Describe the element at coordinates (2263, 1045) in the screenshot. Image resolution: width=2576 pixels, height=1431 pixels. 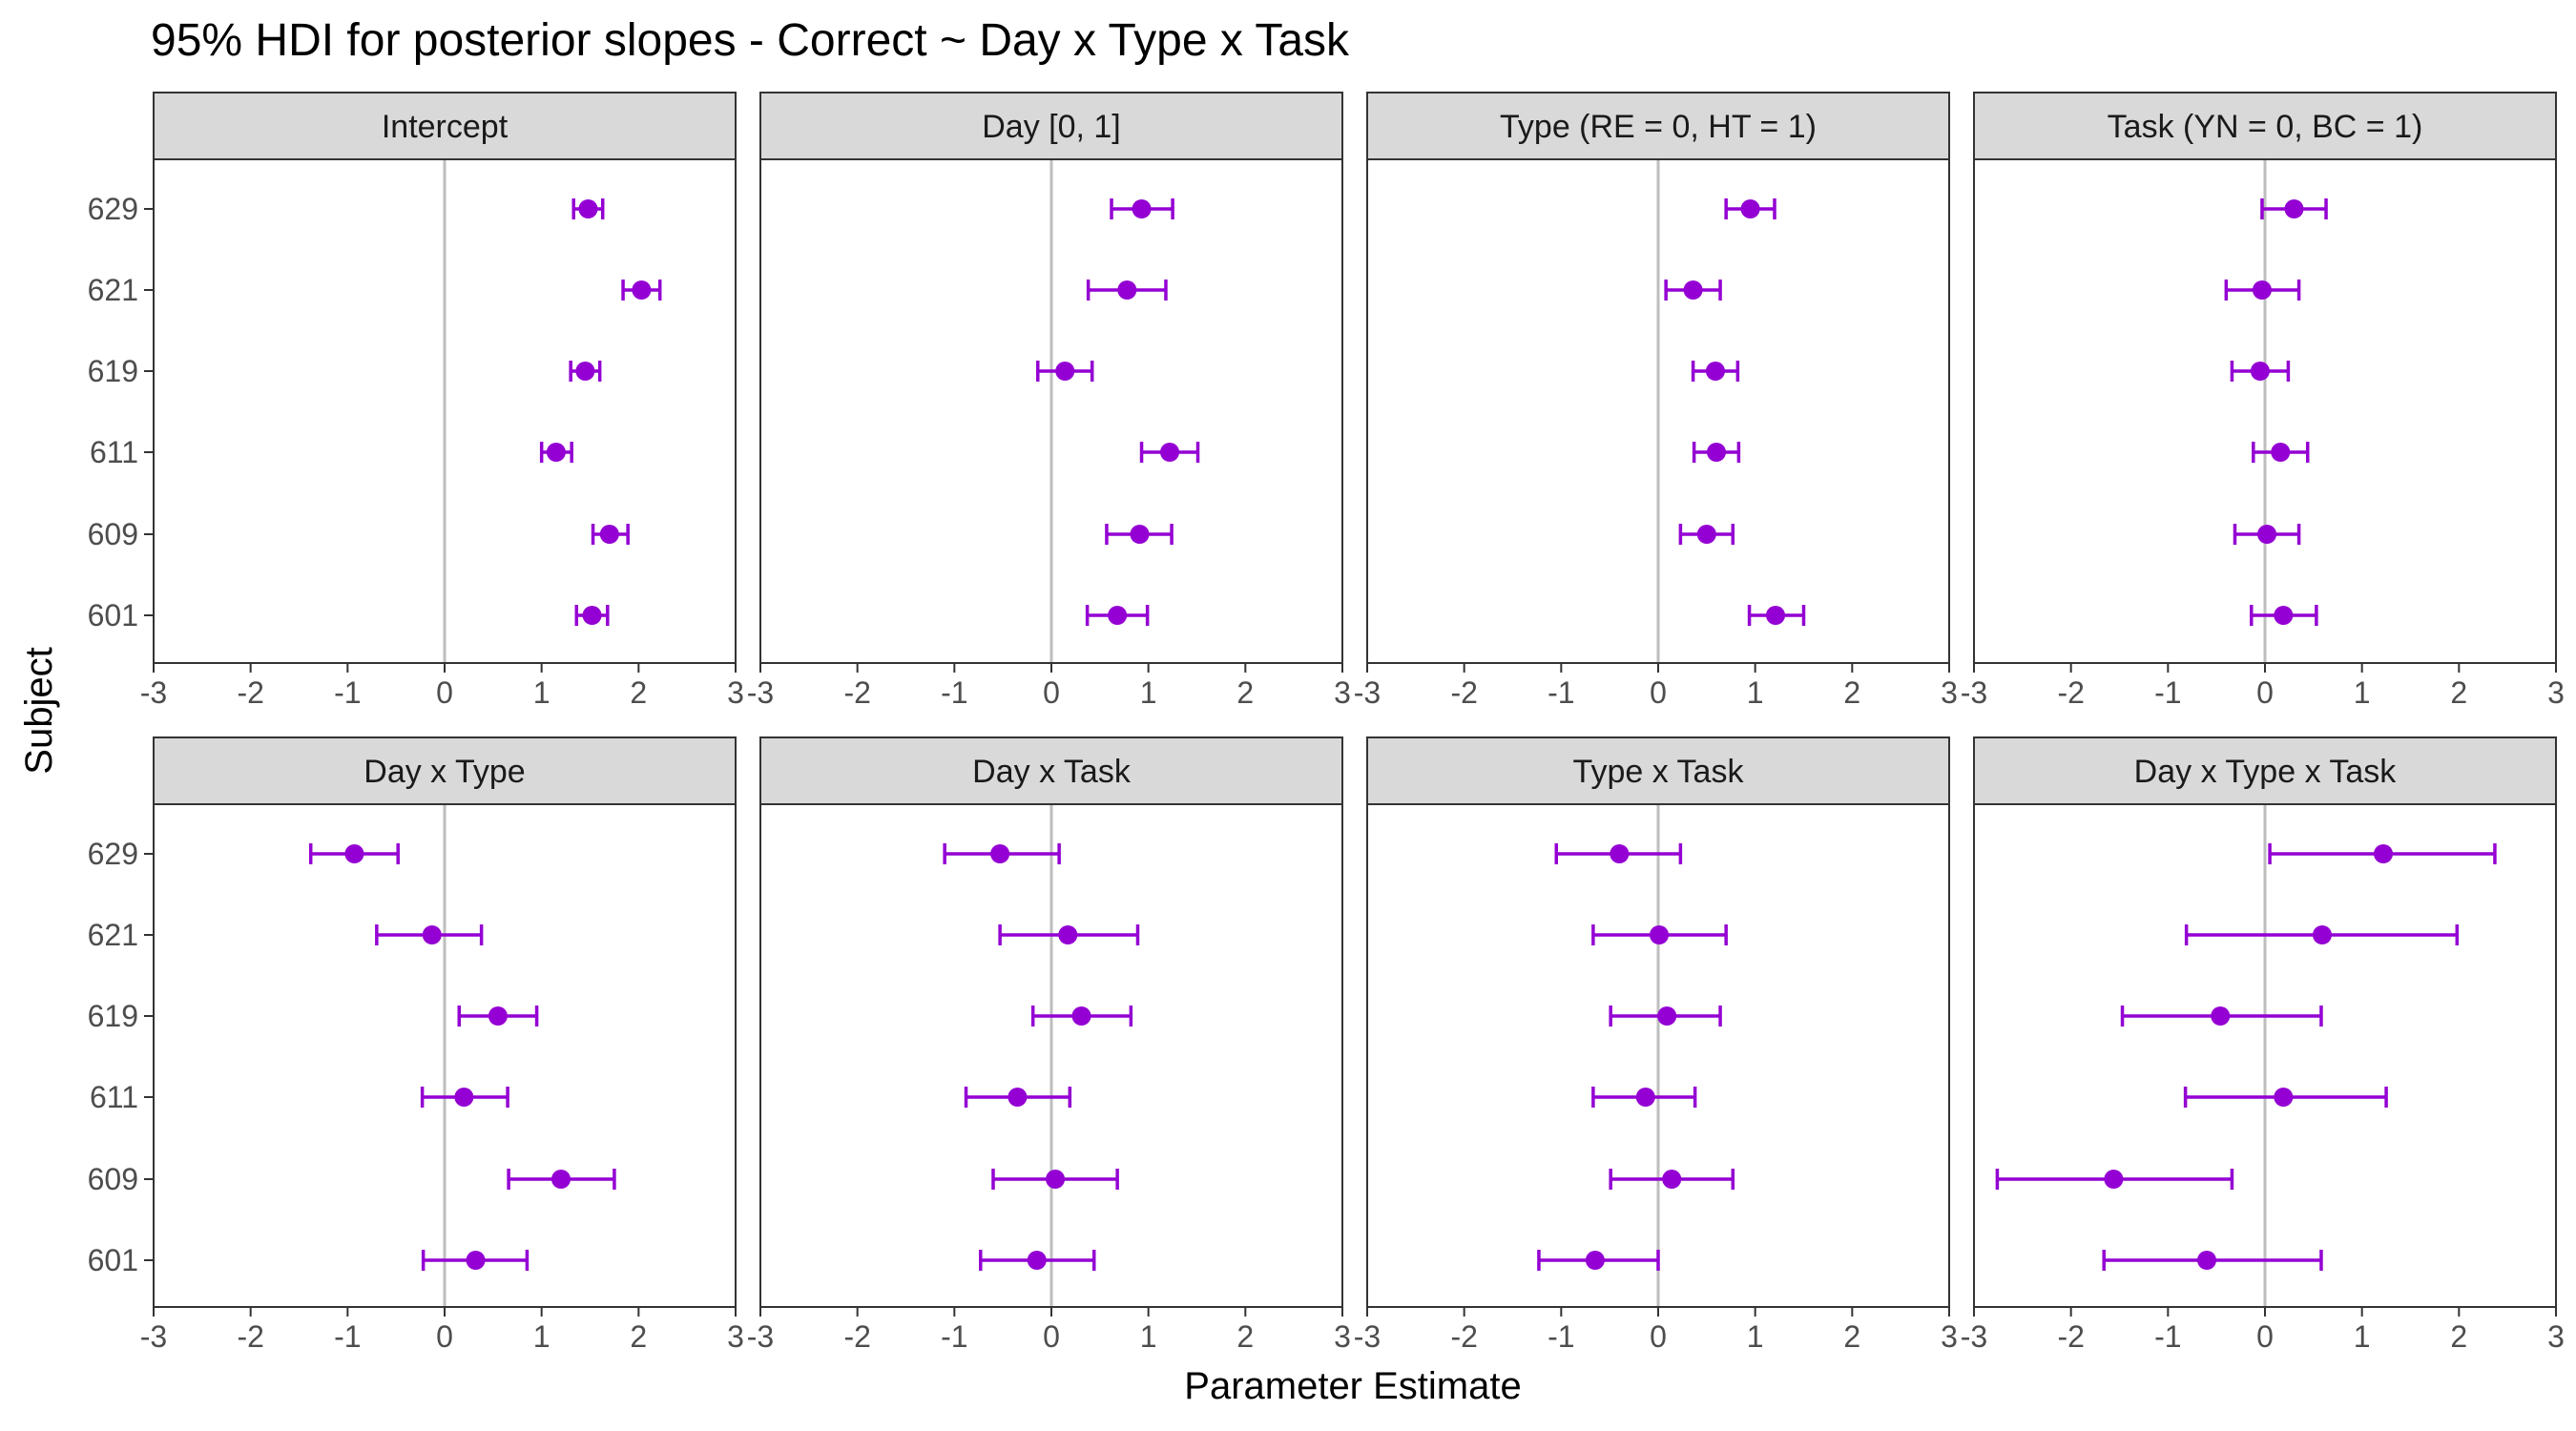
I see `facet-panel: Day x Type x Task -3 -2 -1 0 1 2 3` at that location.